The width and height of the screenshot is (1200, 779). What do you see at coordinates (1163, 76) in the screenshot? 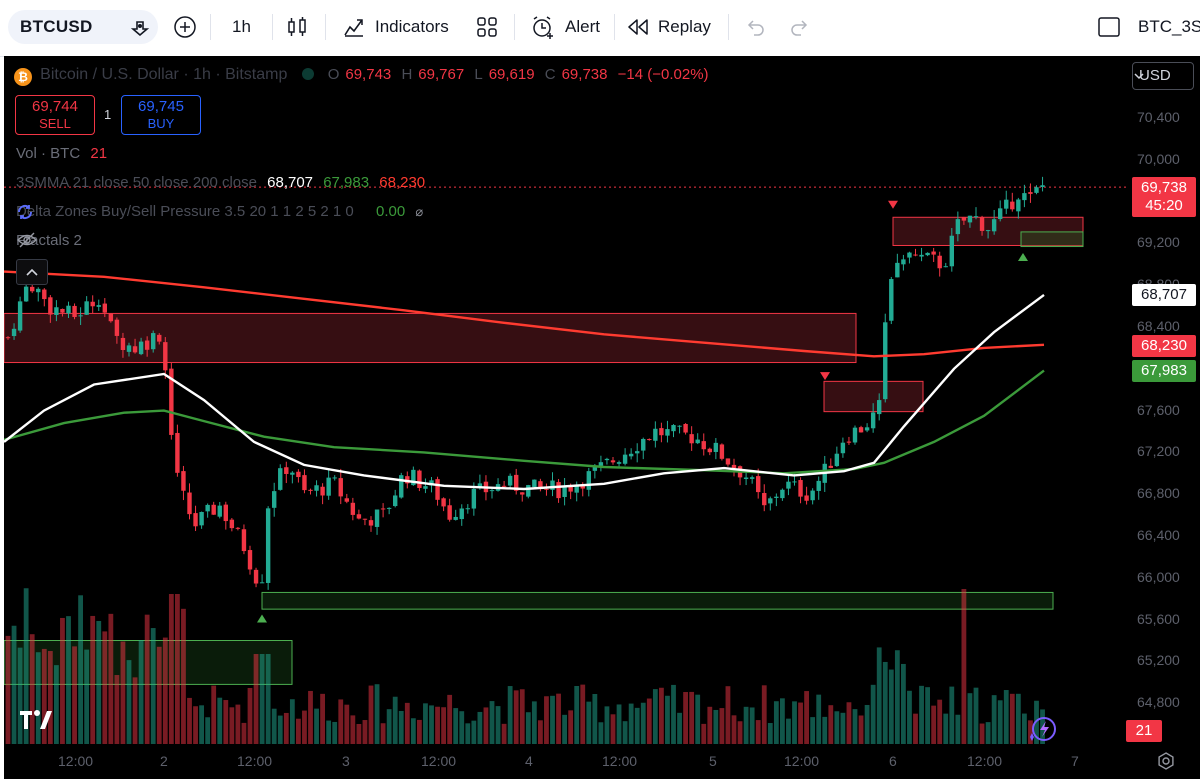
I see `currency-select: USD` at bounding box center [1163, 76].